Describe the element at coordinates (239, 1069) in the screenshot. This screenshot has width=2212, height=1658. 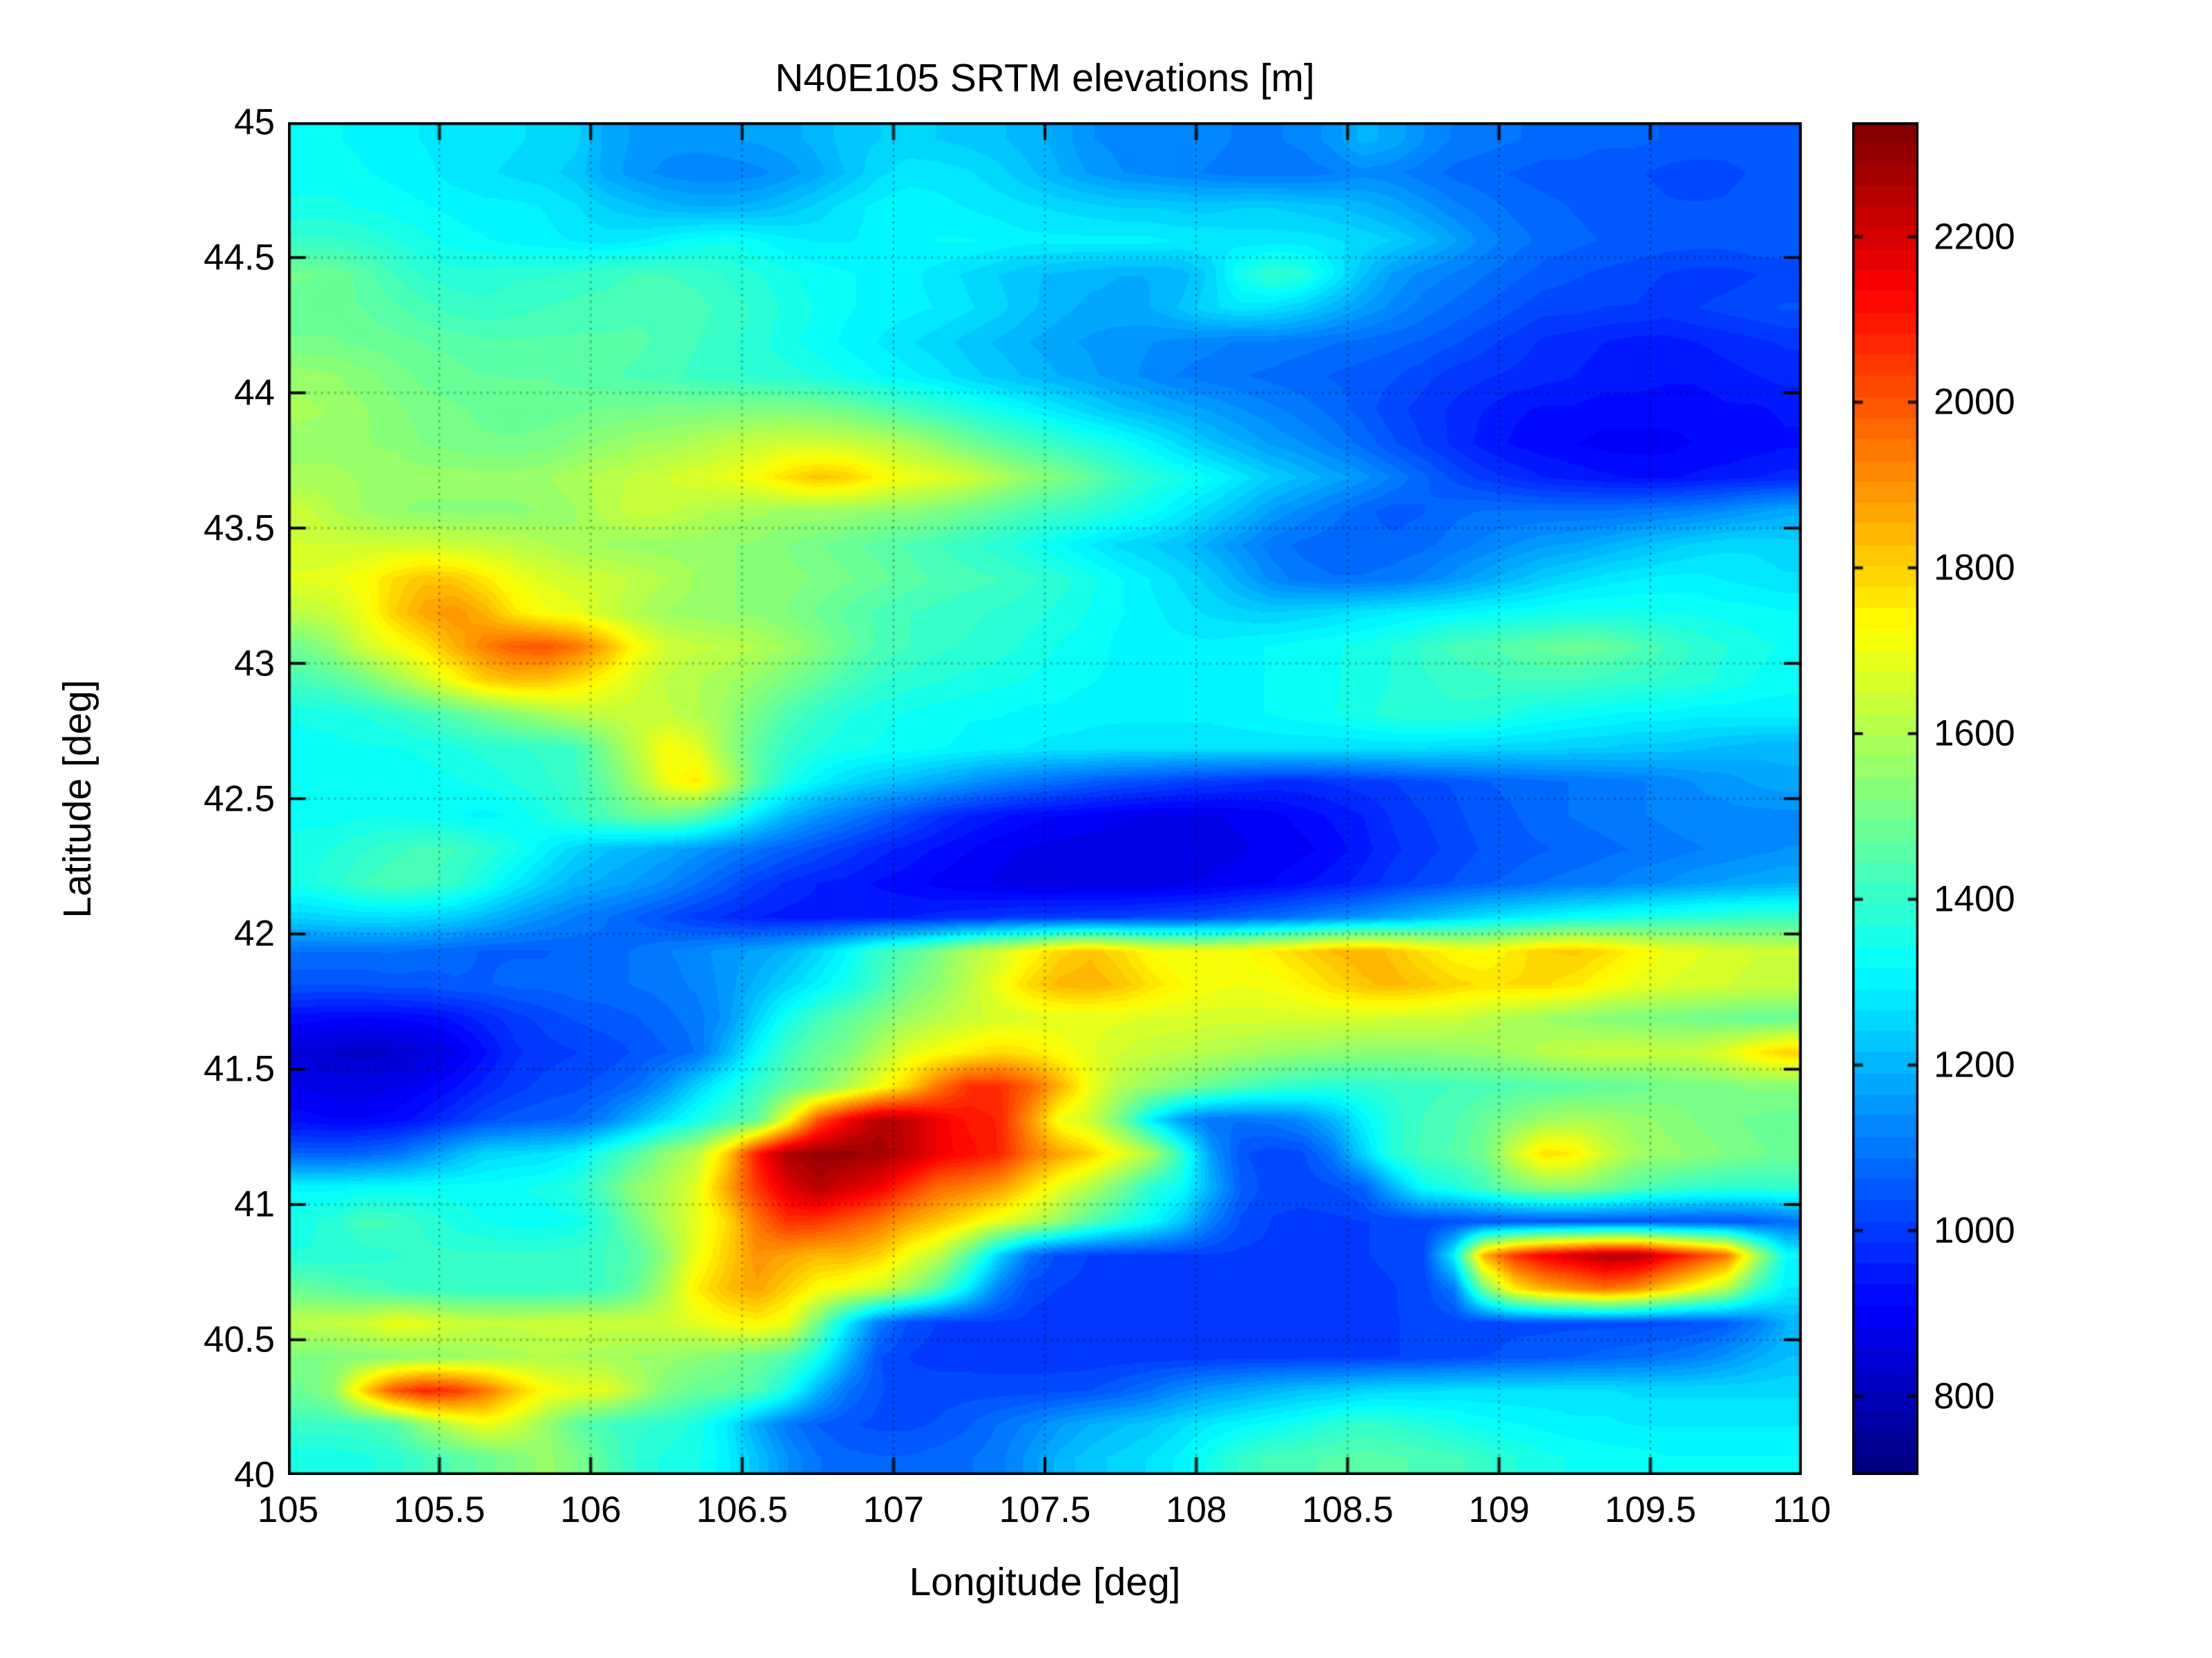
I see `y-tick-label-41.5: 41.5` at that location.